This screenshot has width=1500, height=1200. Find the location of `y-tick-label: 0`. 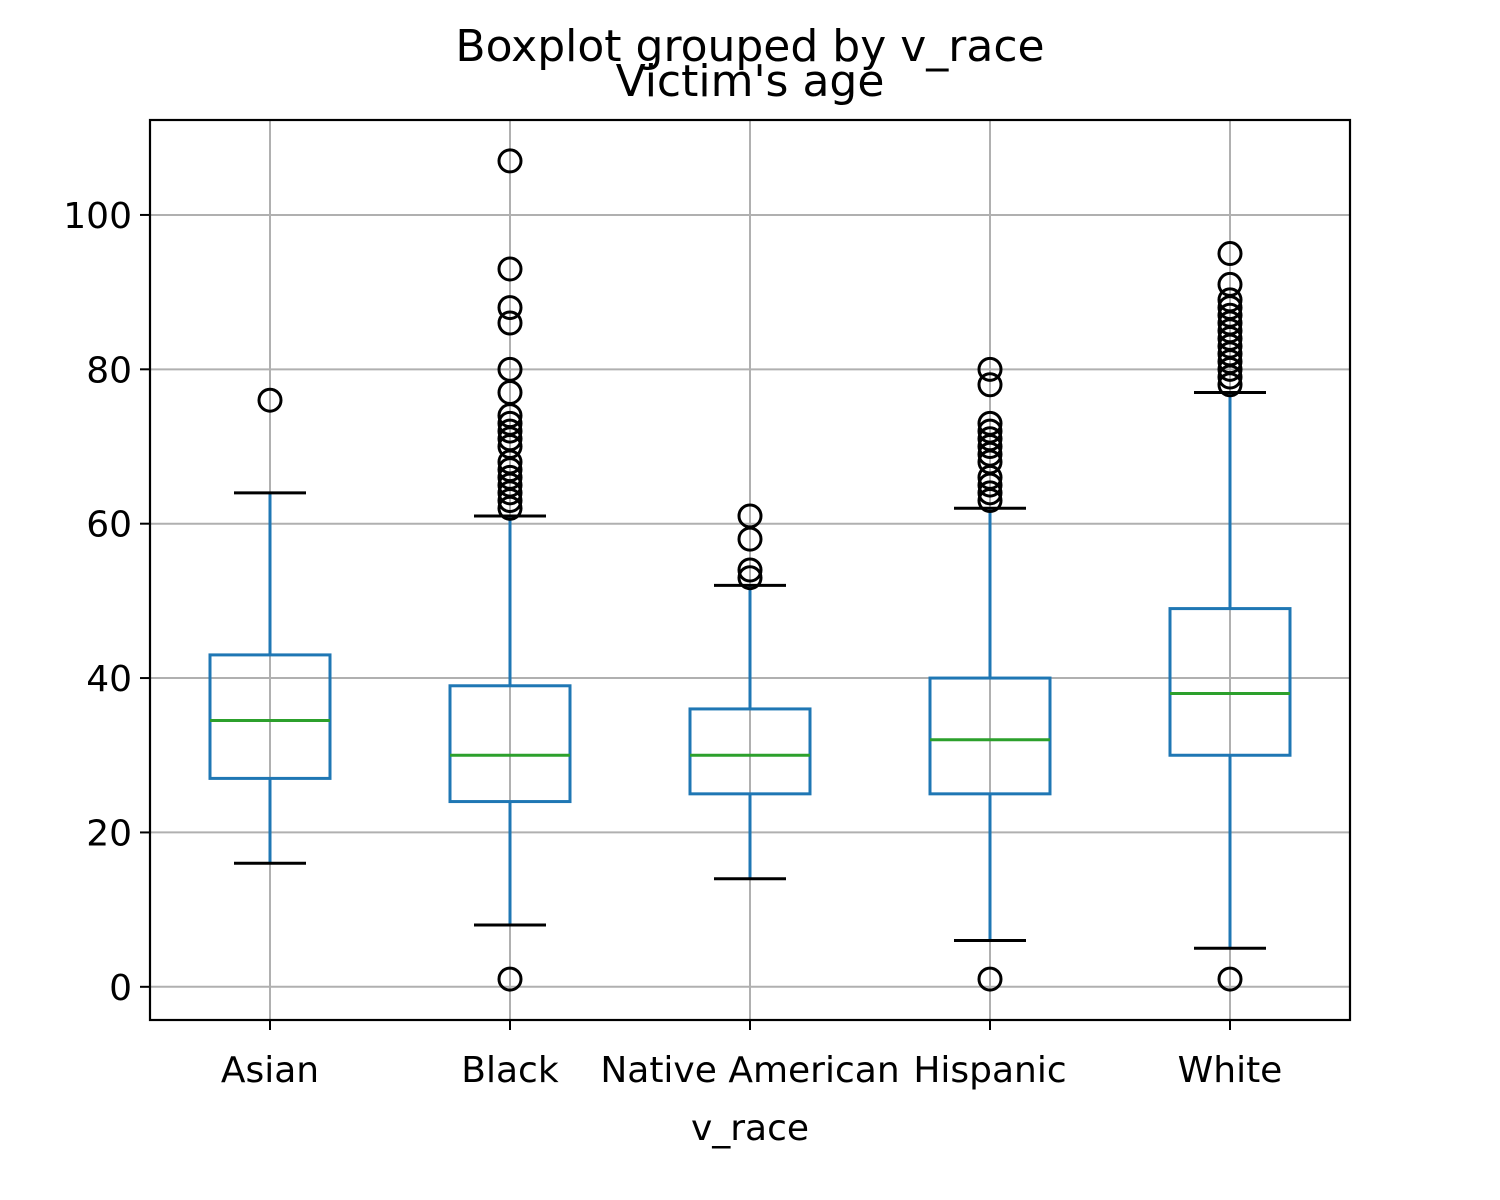

y-tick-label: 0 is located at coordinates (120, 988).